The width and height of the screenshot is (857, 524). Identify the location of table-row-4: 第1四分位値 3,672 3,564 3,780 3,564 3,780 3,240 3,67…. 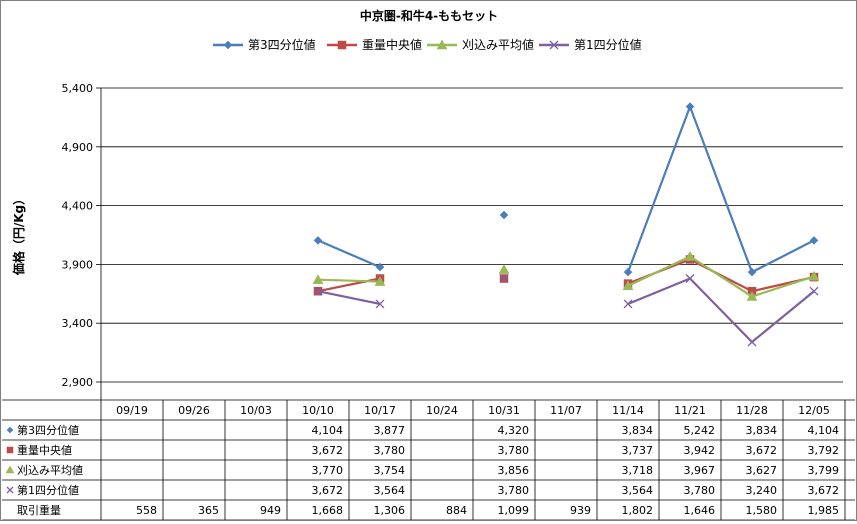
(423, 490).